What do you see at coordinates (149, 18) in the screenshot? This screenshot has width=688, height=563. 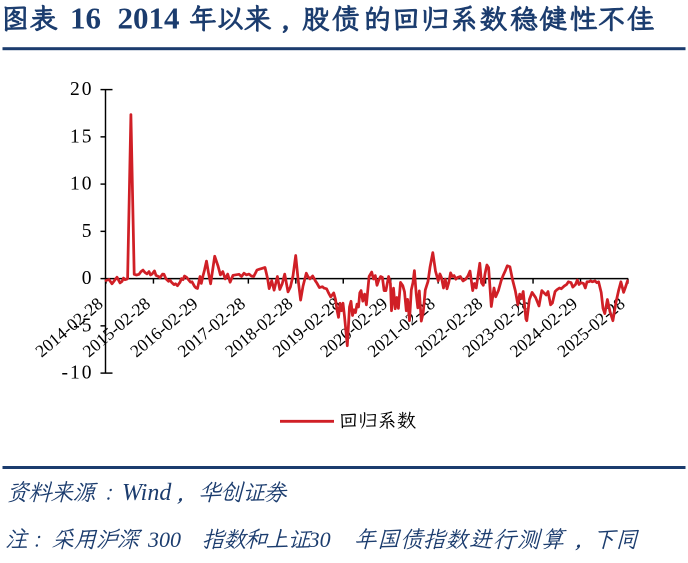 I see `svg-text: 2014` at bounding box center [149, 18].